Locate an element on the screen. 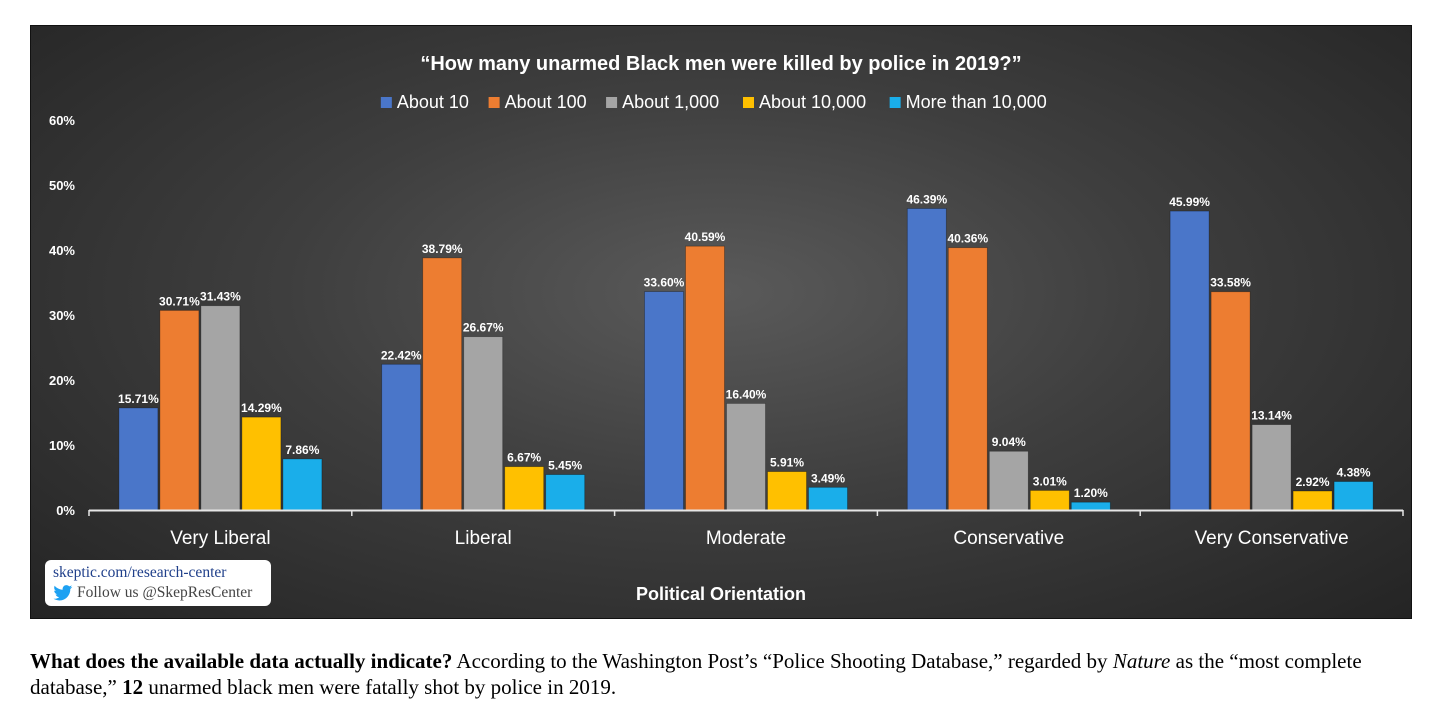 This screenshot has width=1456, height=718. data-label: 9.04% is located at coordinates (1009, 442).